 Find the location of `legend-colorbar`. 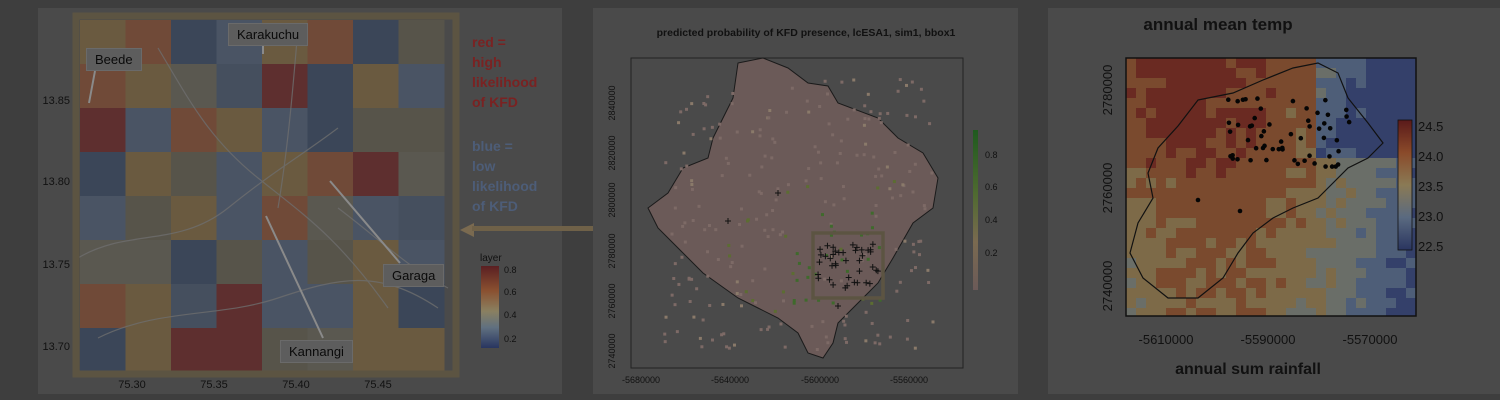

legend-colorbar is located at coordinates (490, 307).